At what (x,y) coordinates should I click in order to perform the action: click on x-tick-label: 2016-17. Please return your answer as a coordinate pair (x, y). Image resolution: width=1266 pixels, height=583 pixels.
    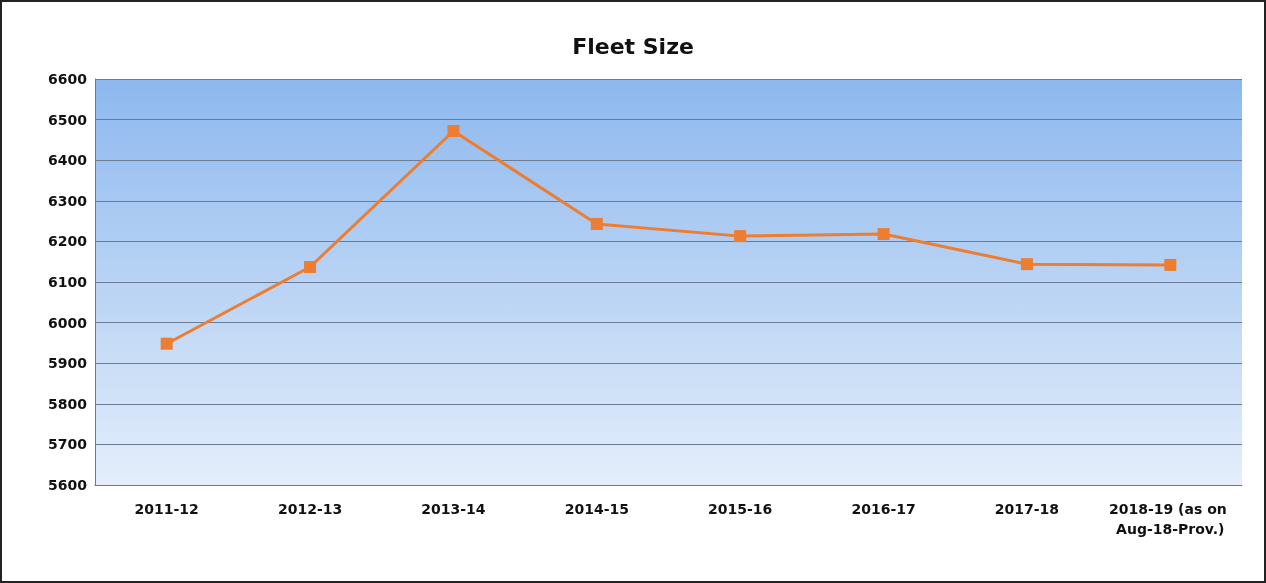
    Looking at the image, I should click on (883, 509).